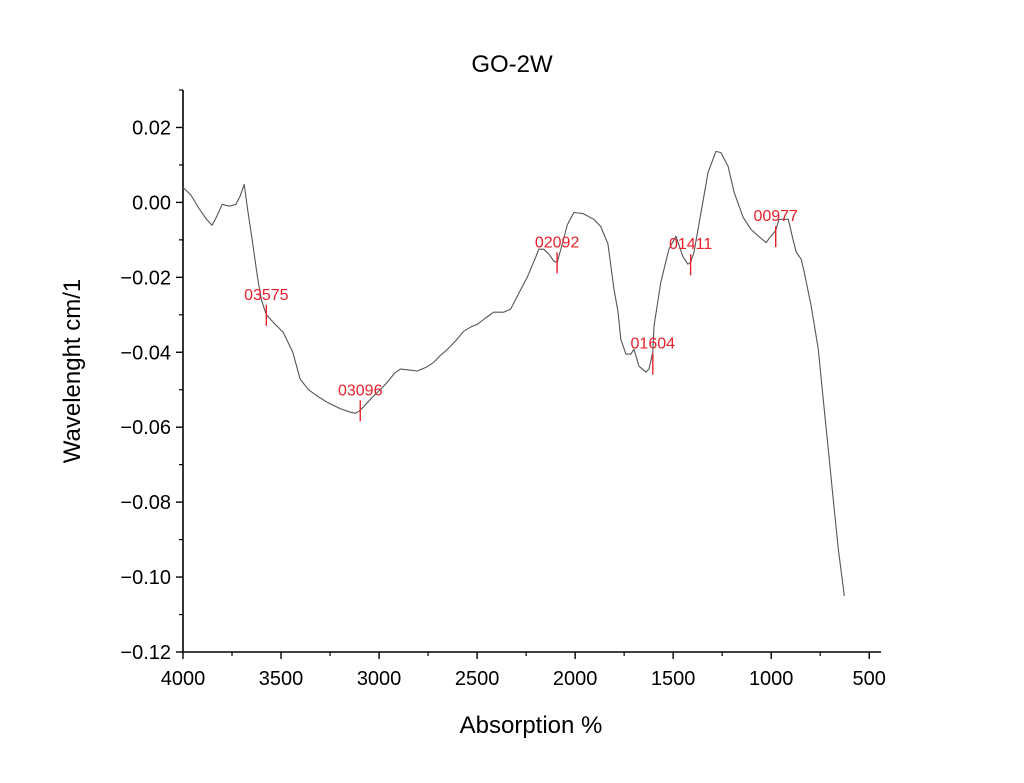 This screenshot has width=1024, height=783. I want to click on peak-annotations: 03575 03096 02092 01604 01411 00977, so click(521, 315).